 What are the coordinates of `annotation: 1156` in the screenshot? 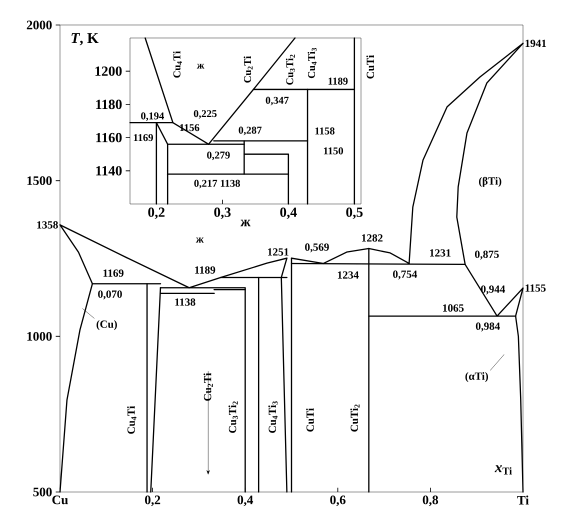 It's located at (190, 128).